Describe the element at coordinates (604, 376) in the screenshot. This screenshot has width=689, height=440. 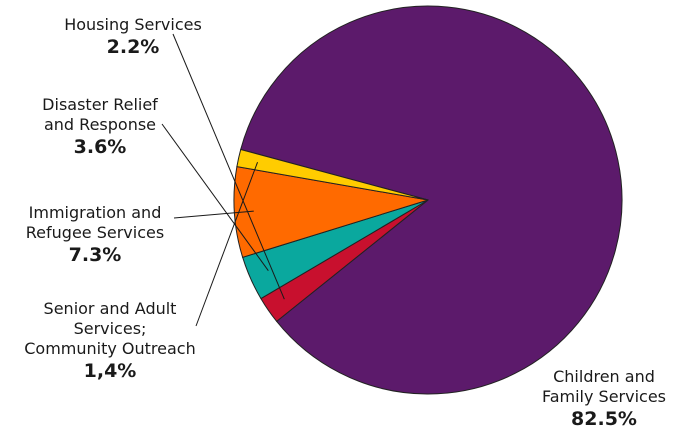
I see `label-name-line: Children and` at that location.